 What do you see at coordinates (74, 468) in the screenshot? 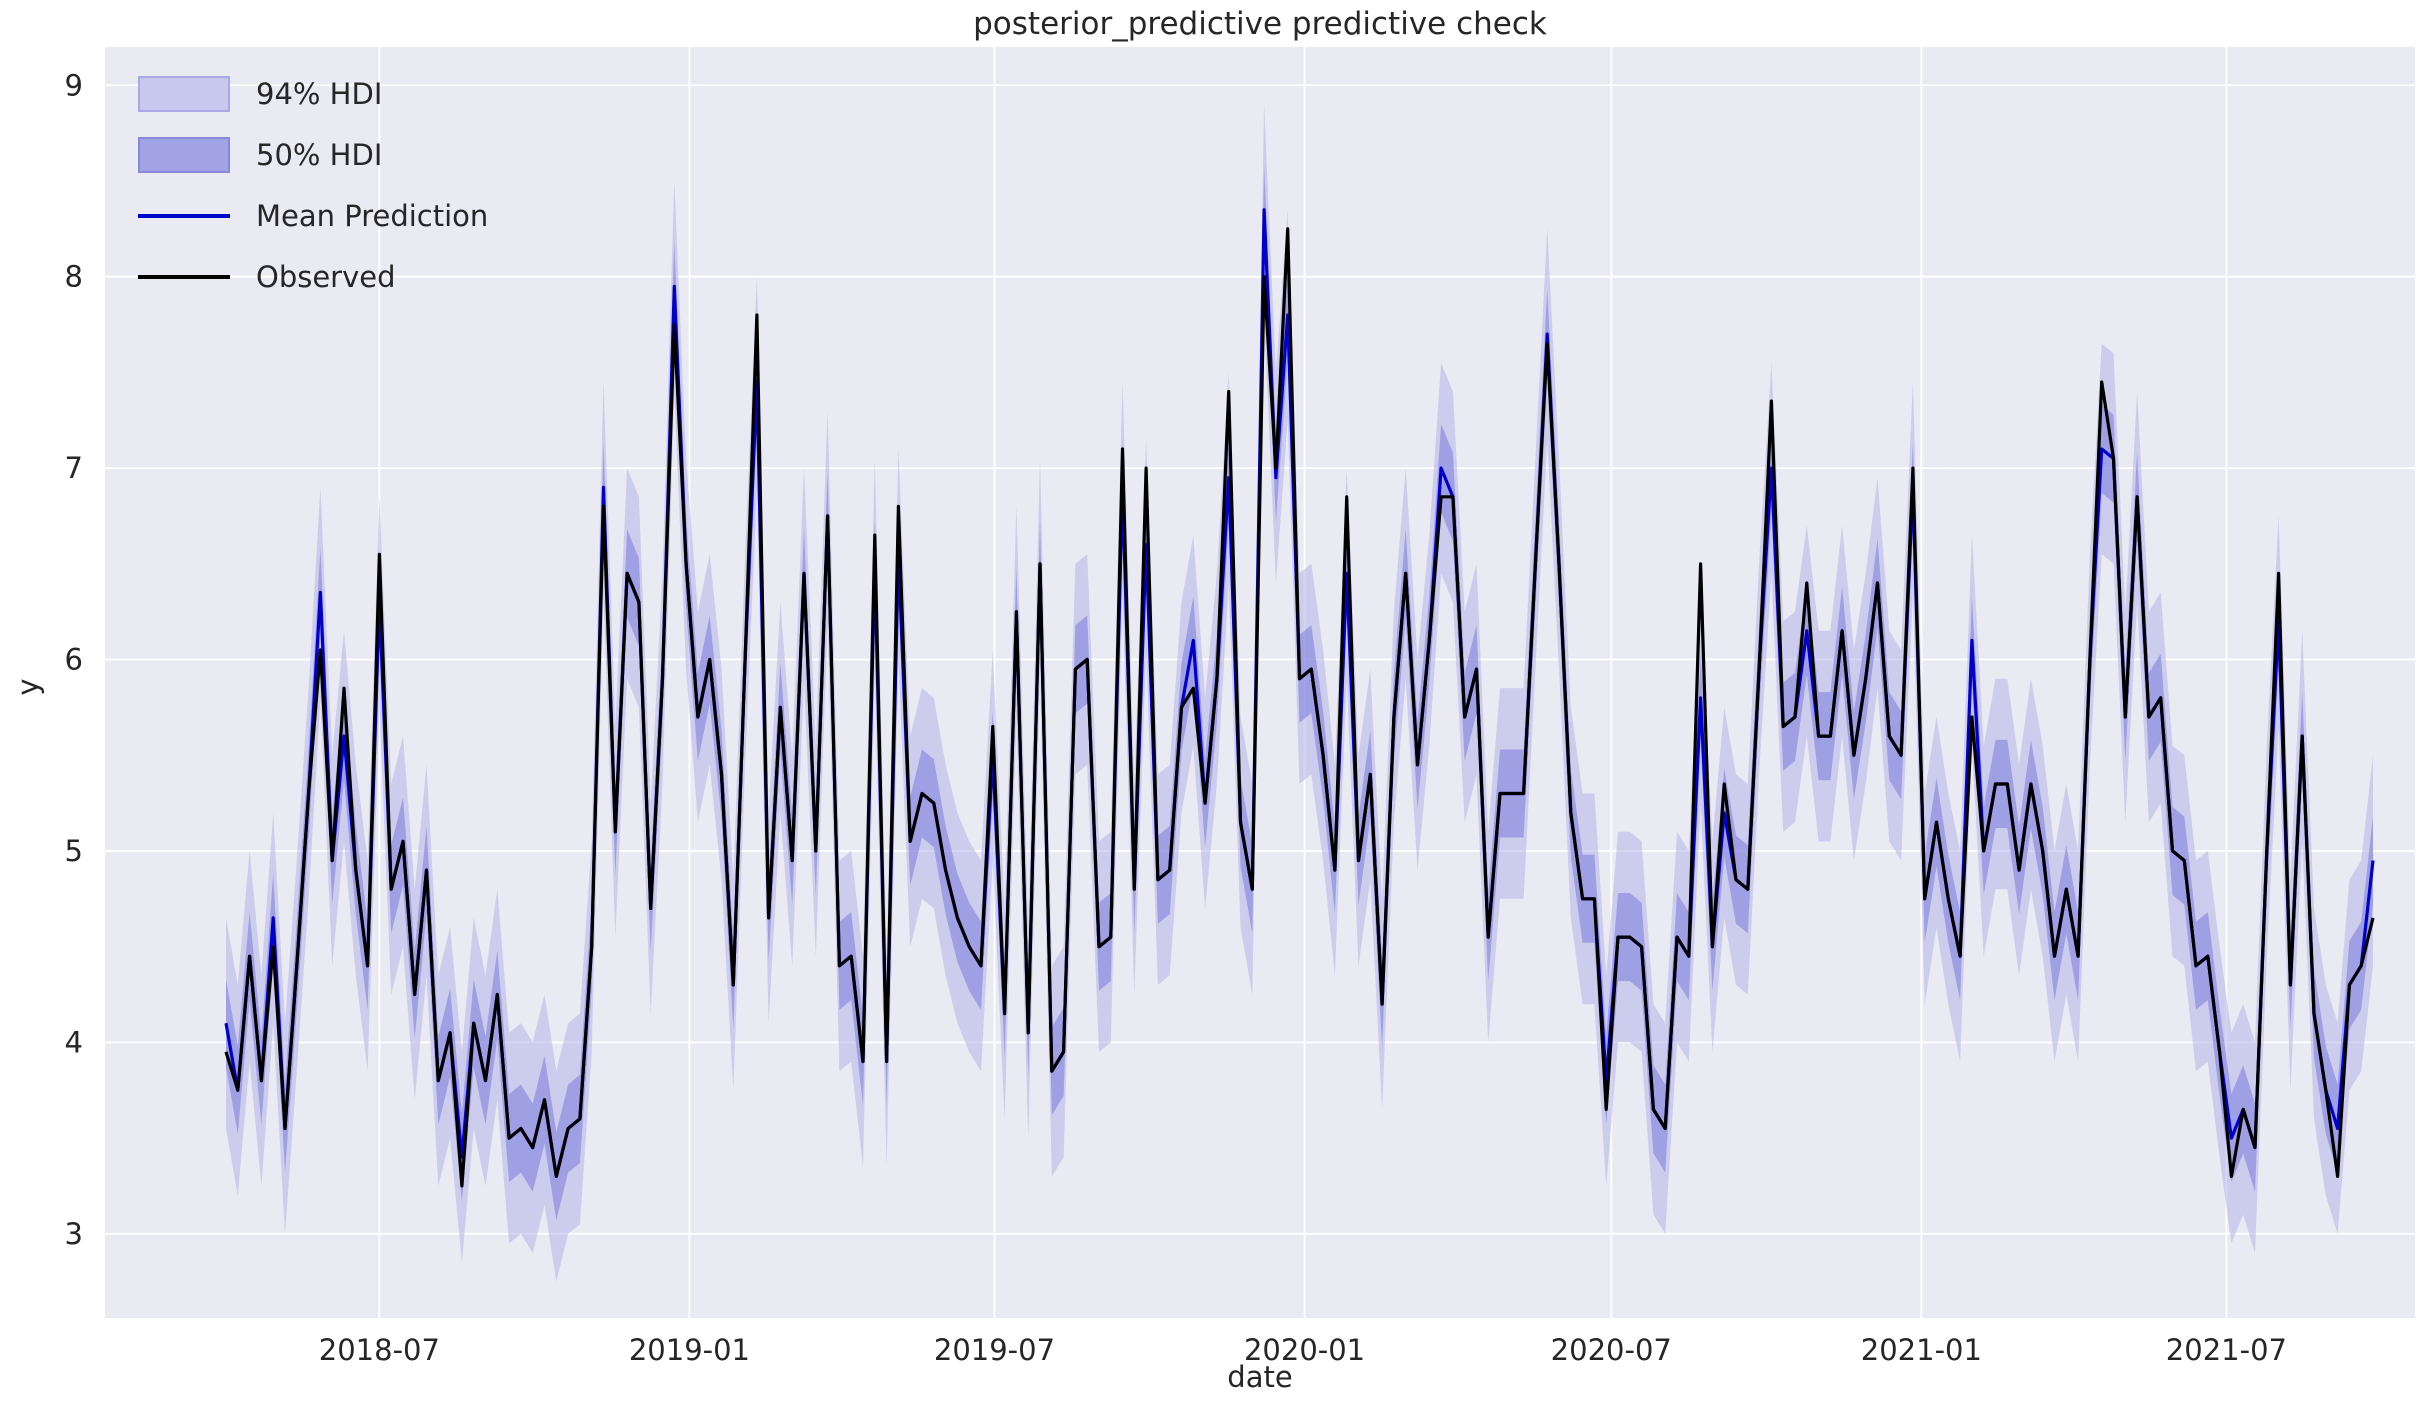
I see `y-tick-label: 7` at bounding box center [74, 468].